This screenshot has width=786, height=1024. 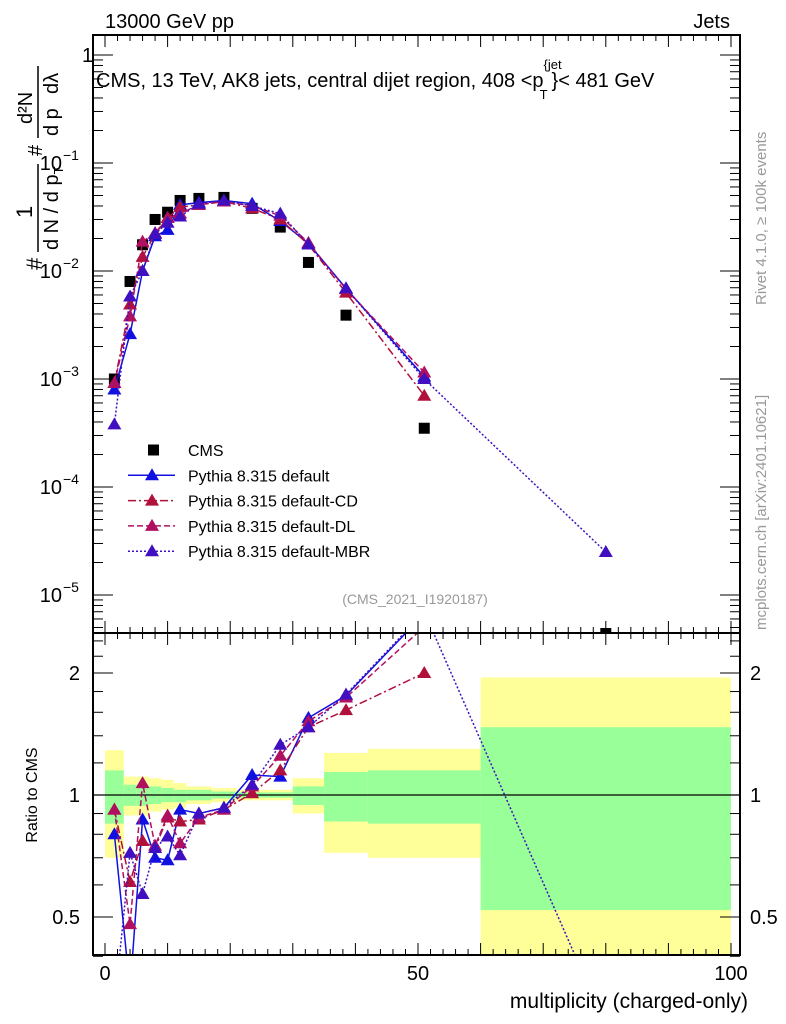 I want to click on y-label-den2: d p, so click(x=52, y=122).